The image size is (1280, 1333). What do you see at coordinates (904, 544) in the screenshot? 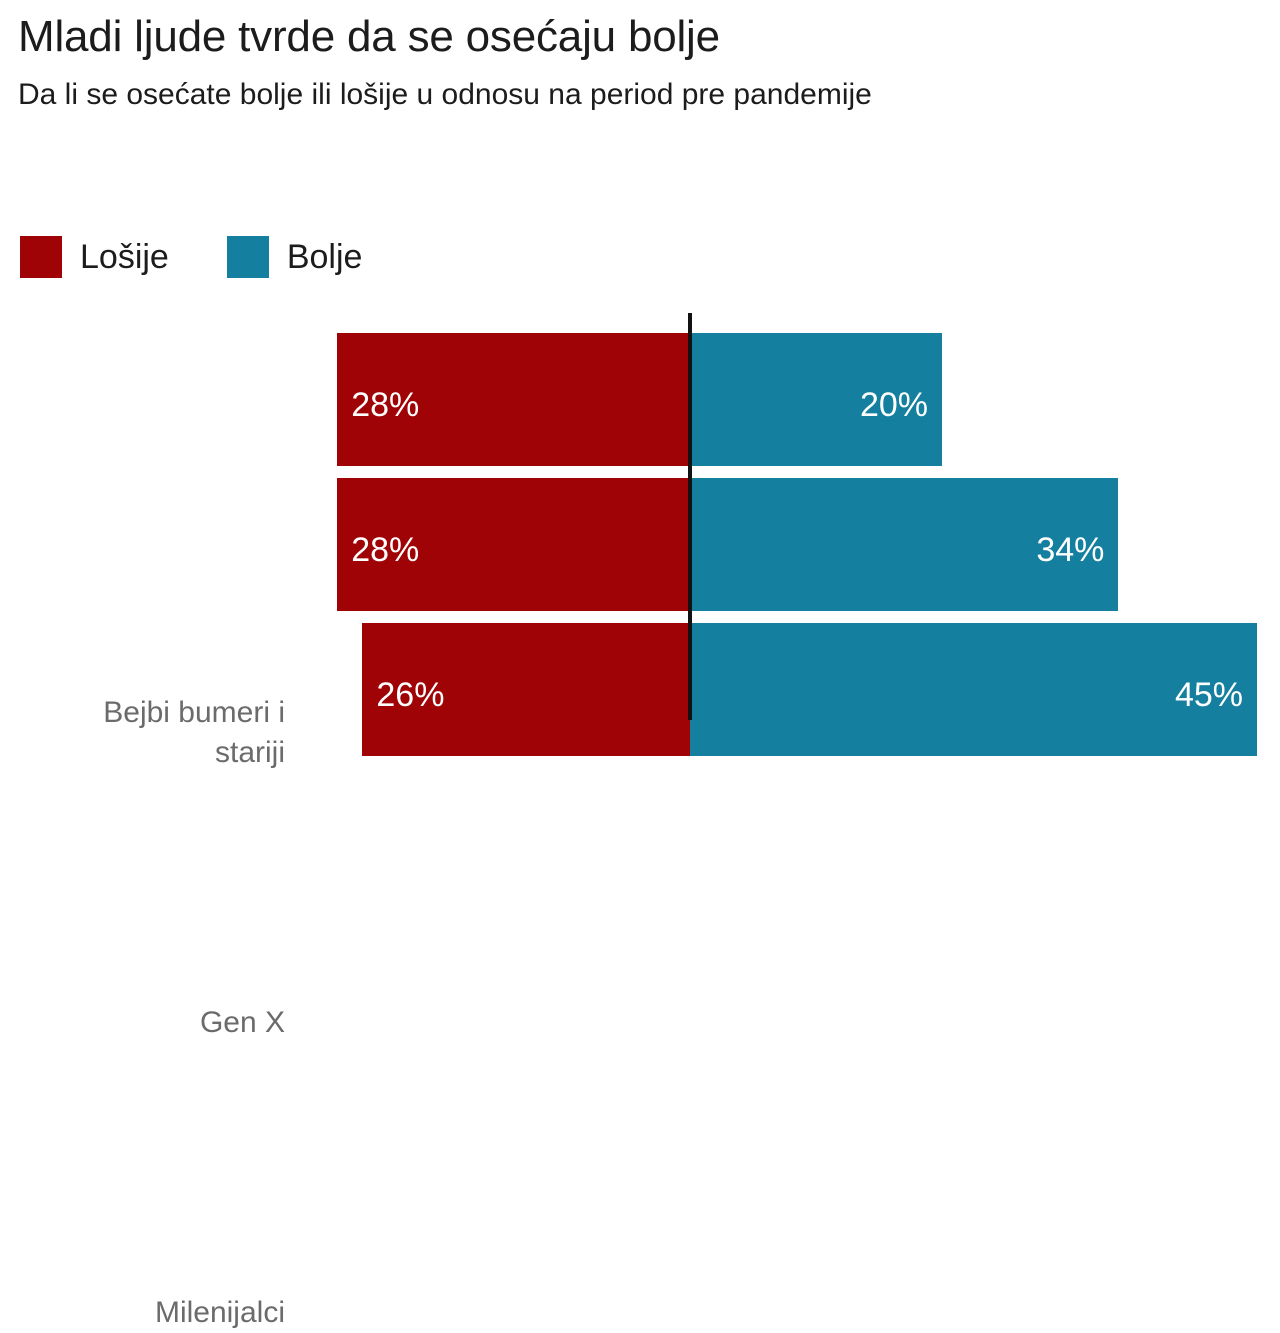
I see `bar-better: 34%` at bounding box center [904, 544].